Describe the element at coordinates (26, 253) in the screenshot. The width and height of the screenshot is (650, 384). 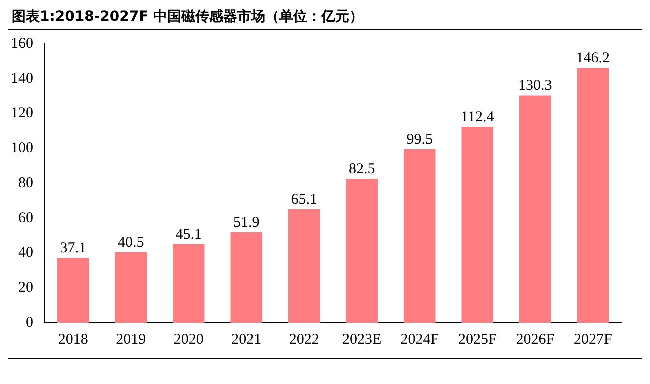
I see `y-tick-label: 40` at that location.